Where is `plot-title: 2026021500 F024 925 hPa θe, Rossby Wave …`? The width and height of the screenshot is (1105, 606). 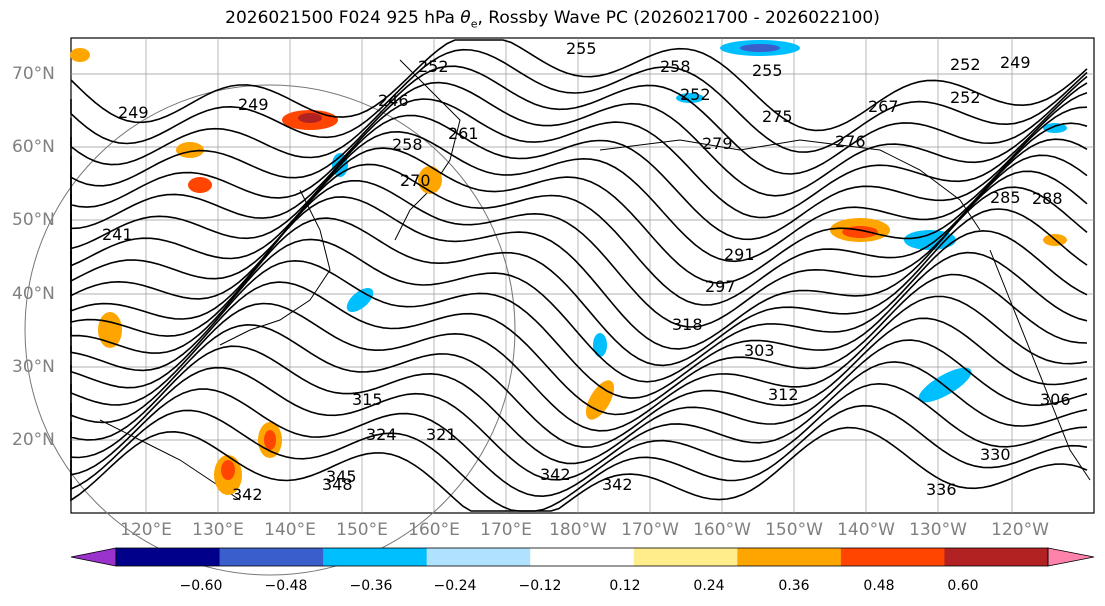
plot-title: 2026021500 F024 925 hPa θe, Rossby Wave … is located at coordinates (552, 19).